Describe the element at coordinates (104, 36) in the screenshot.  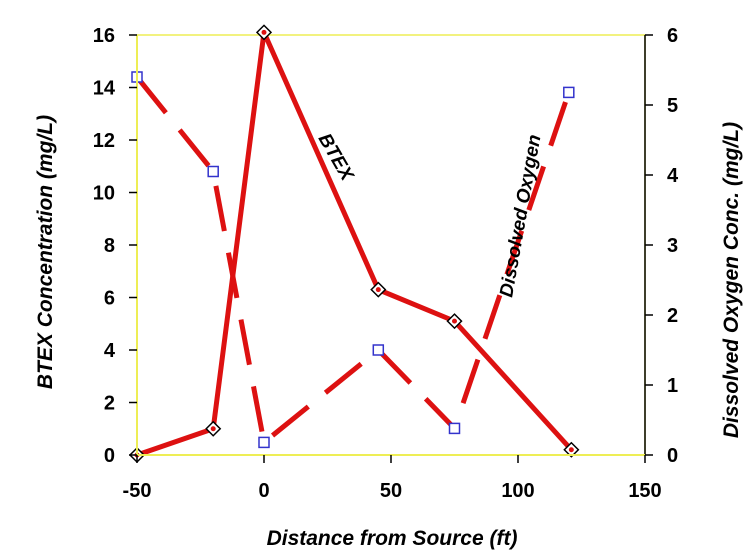
I see `y-left-tick-label: 16` at that location.